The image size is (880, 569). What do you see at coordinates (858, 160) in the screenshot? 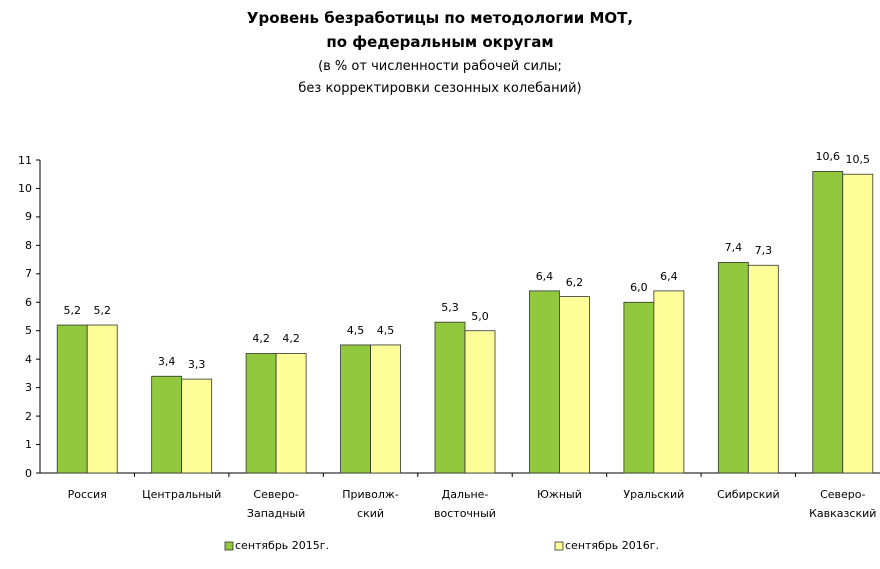
I see `data-label: 10,5` at bounding box center [858, 160].